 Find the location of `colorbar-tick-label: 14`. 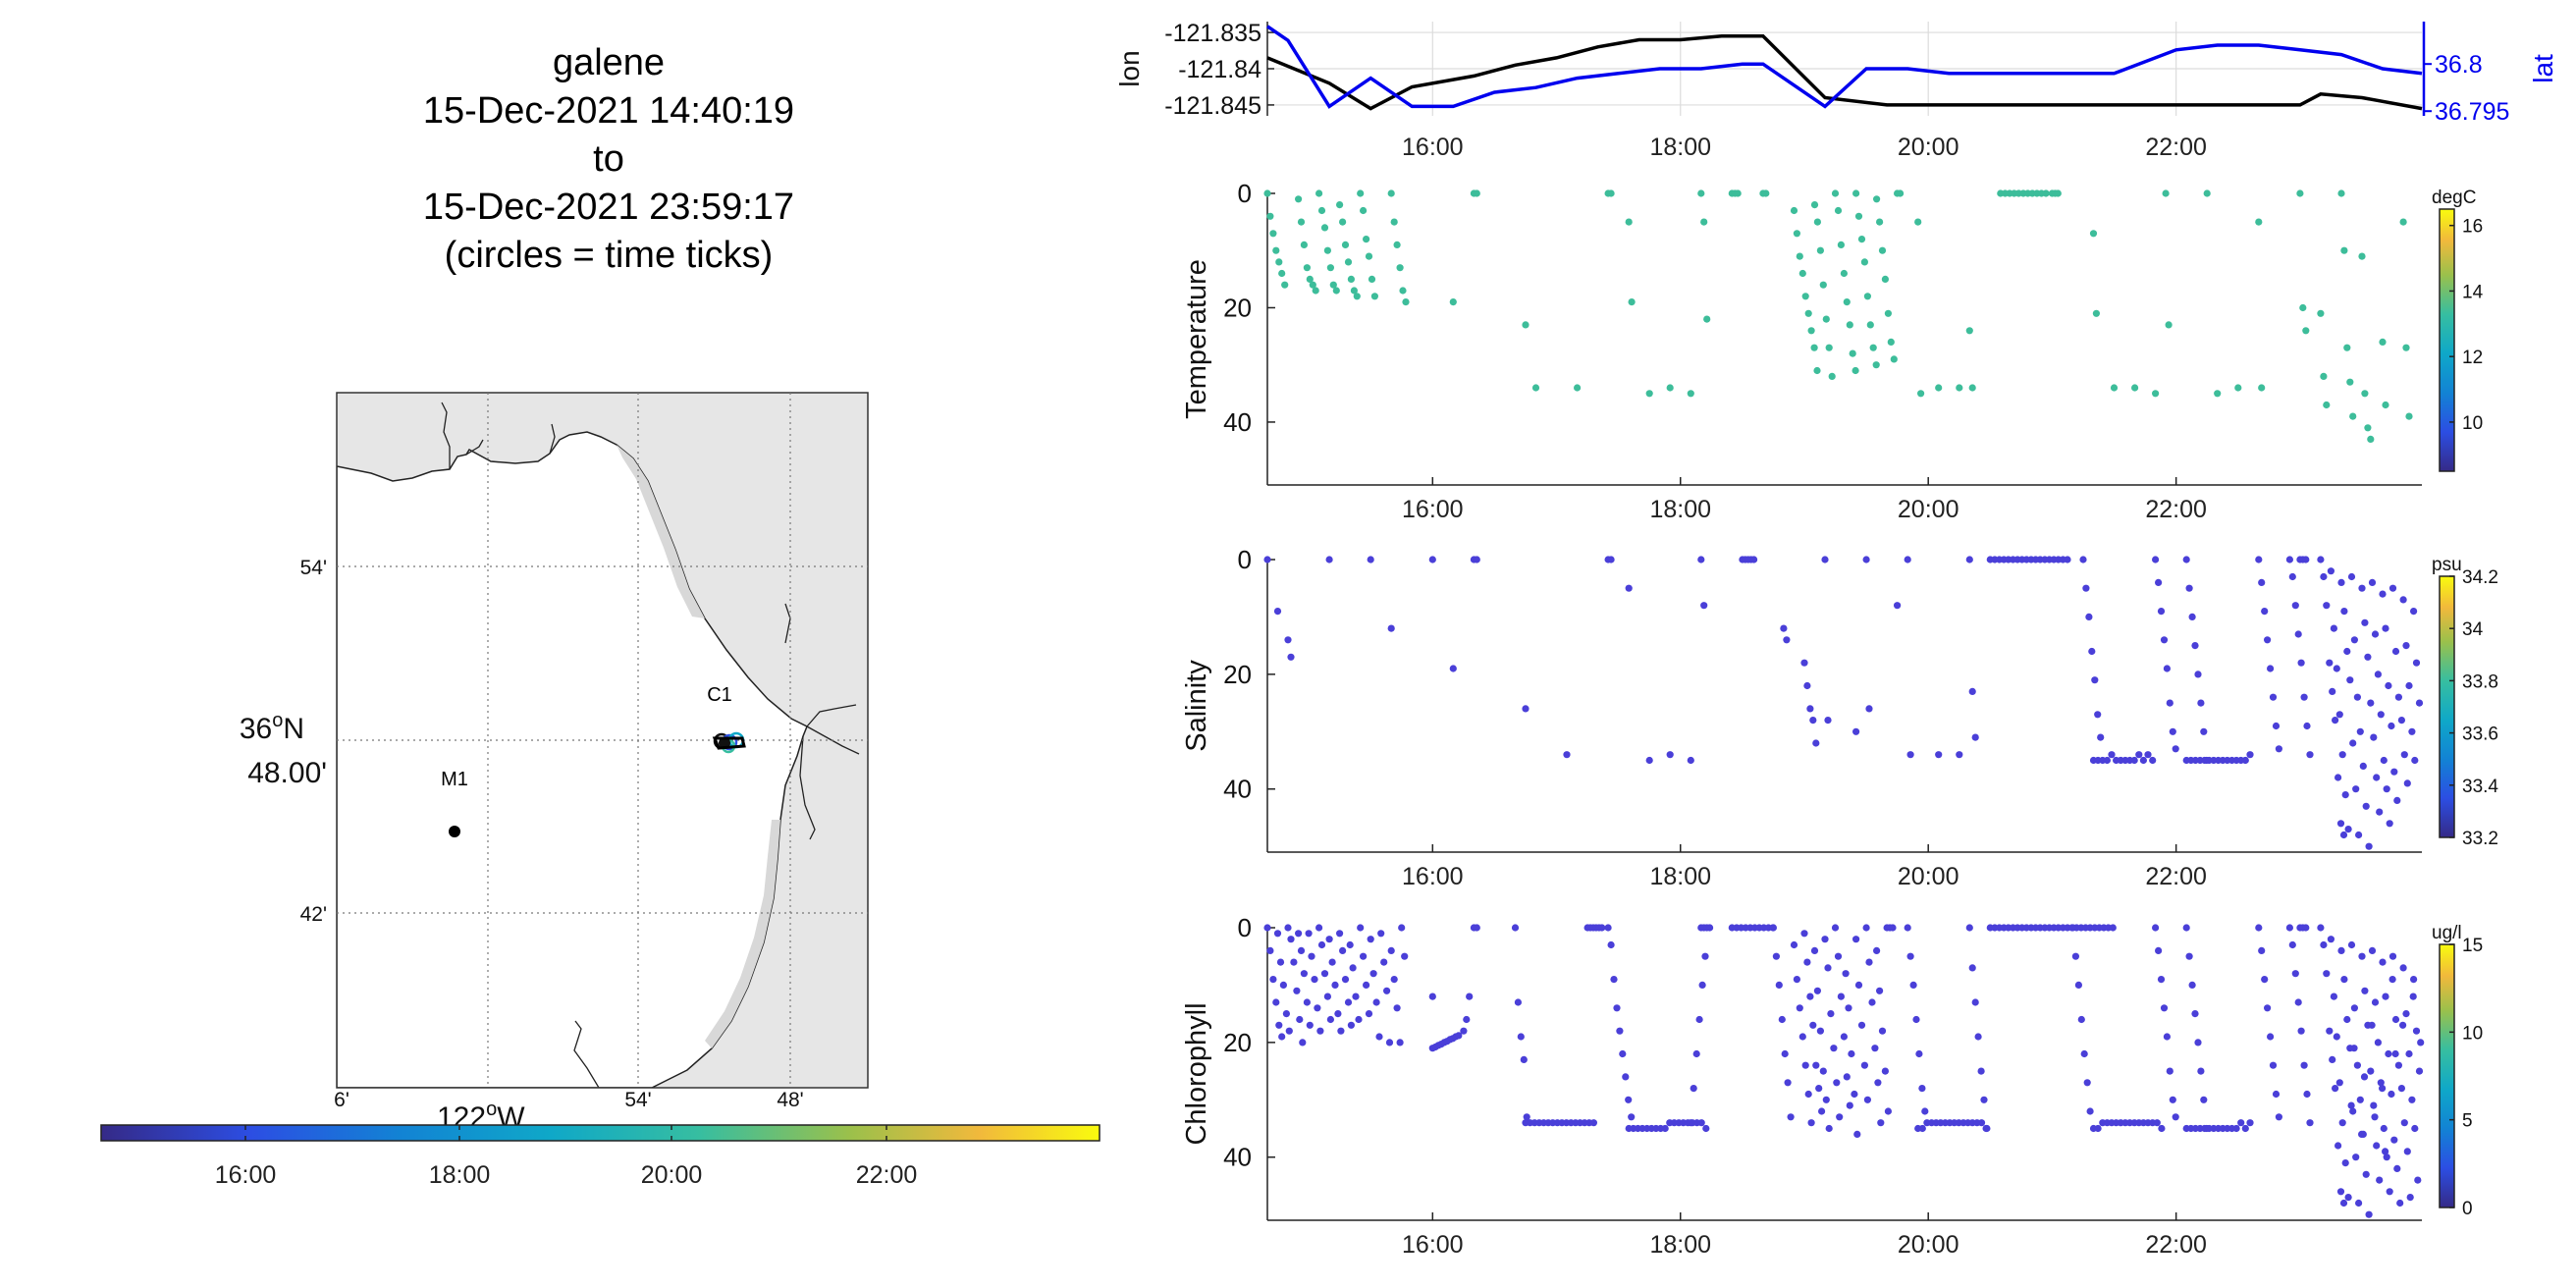

colorbar-tick-label: 14 is located at coordinates (2473, 292).